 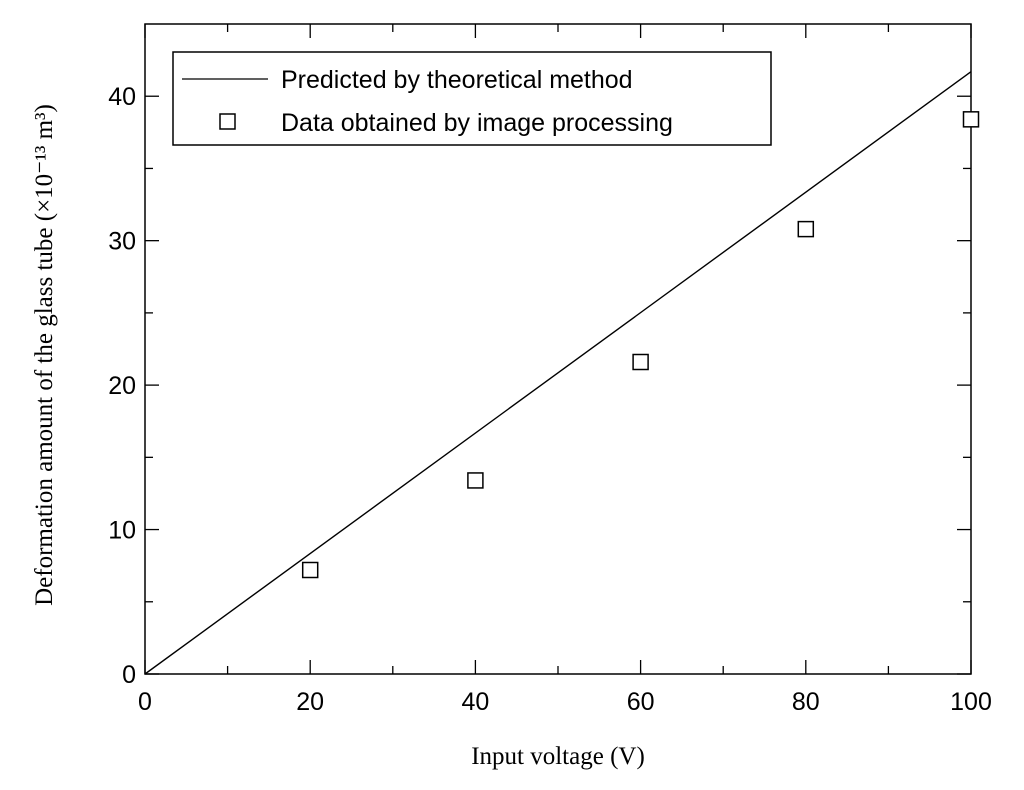 I want to click on y-tick-label: 20, so click(x=122, y=386).